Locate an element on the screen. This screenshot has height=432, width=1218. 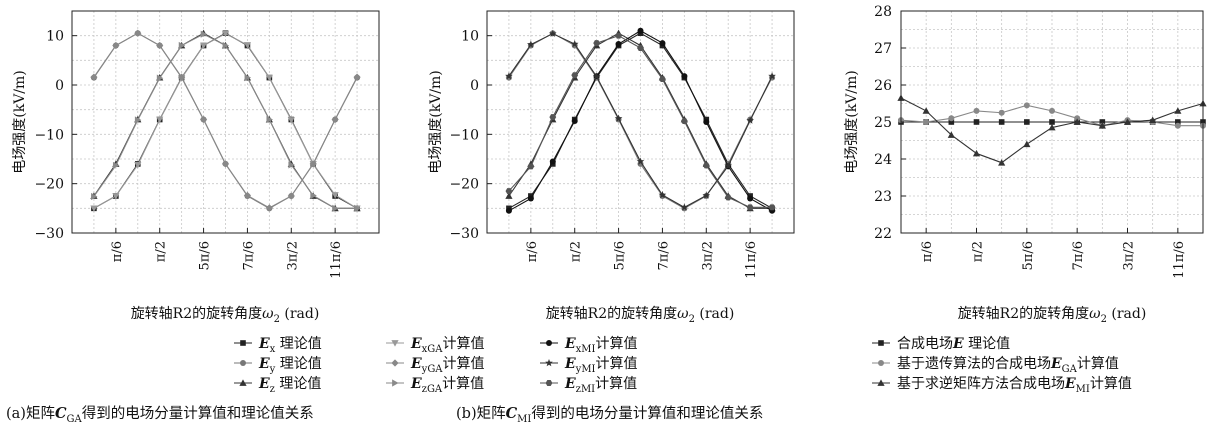
chart-b-ylabel: 电场强度(kV/m) is located at coordinates (436, 122).